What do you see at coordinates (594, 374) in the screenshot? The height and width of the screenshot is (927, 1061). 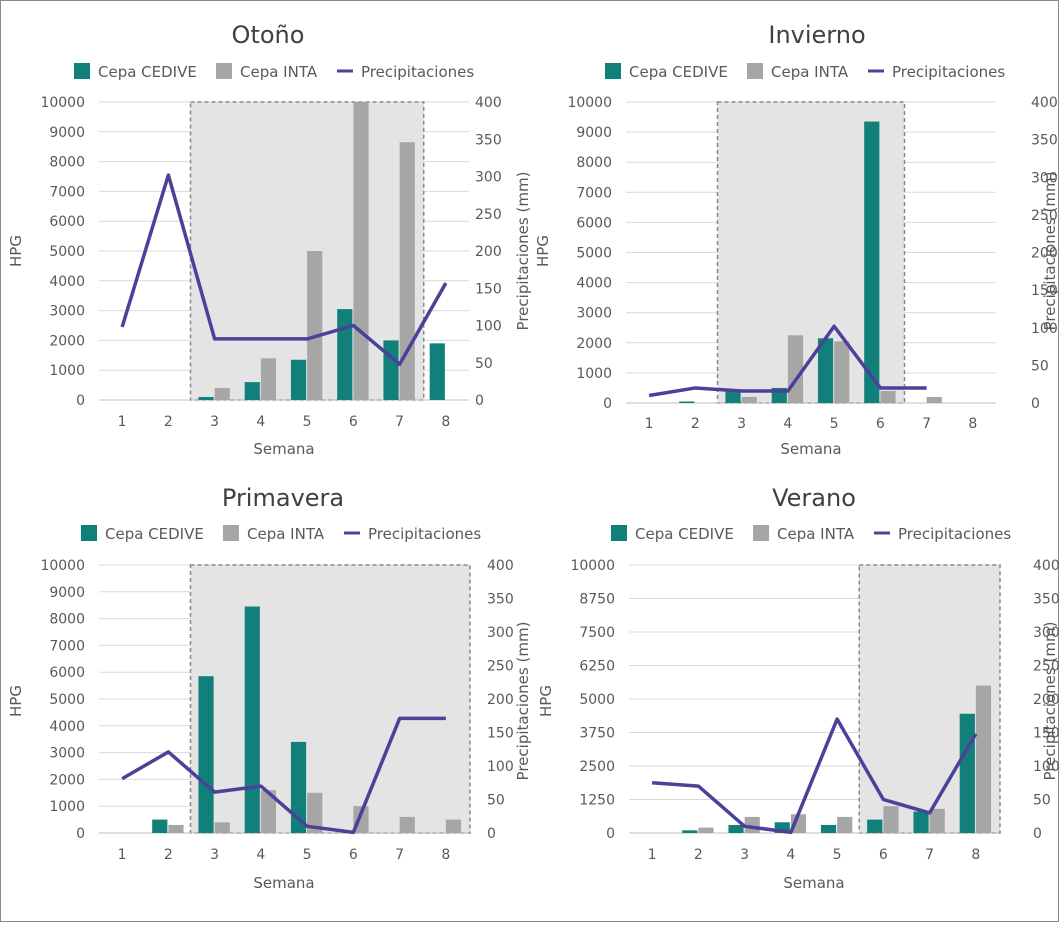 I see `y-tick-label: 1000` at bounding box center [594, 374].